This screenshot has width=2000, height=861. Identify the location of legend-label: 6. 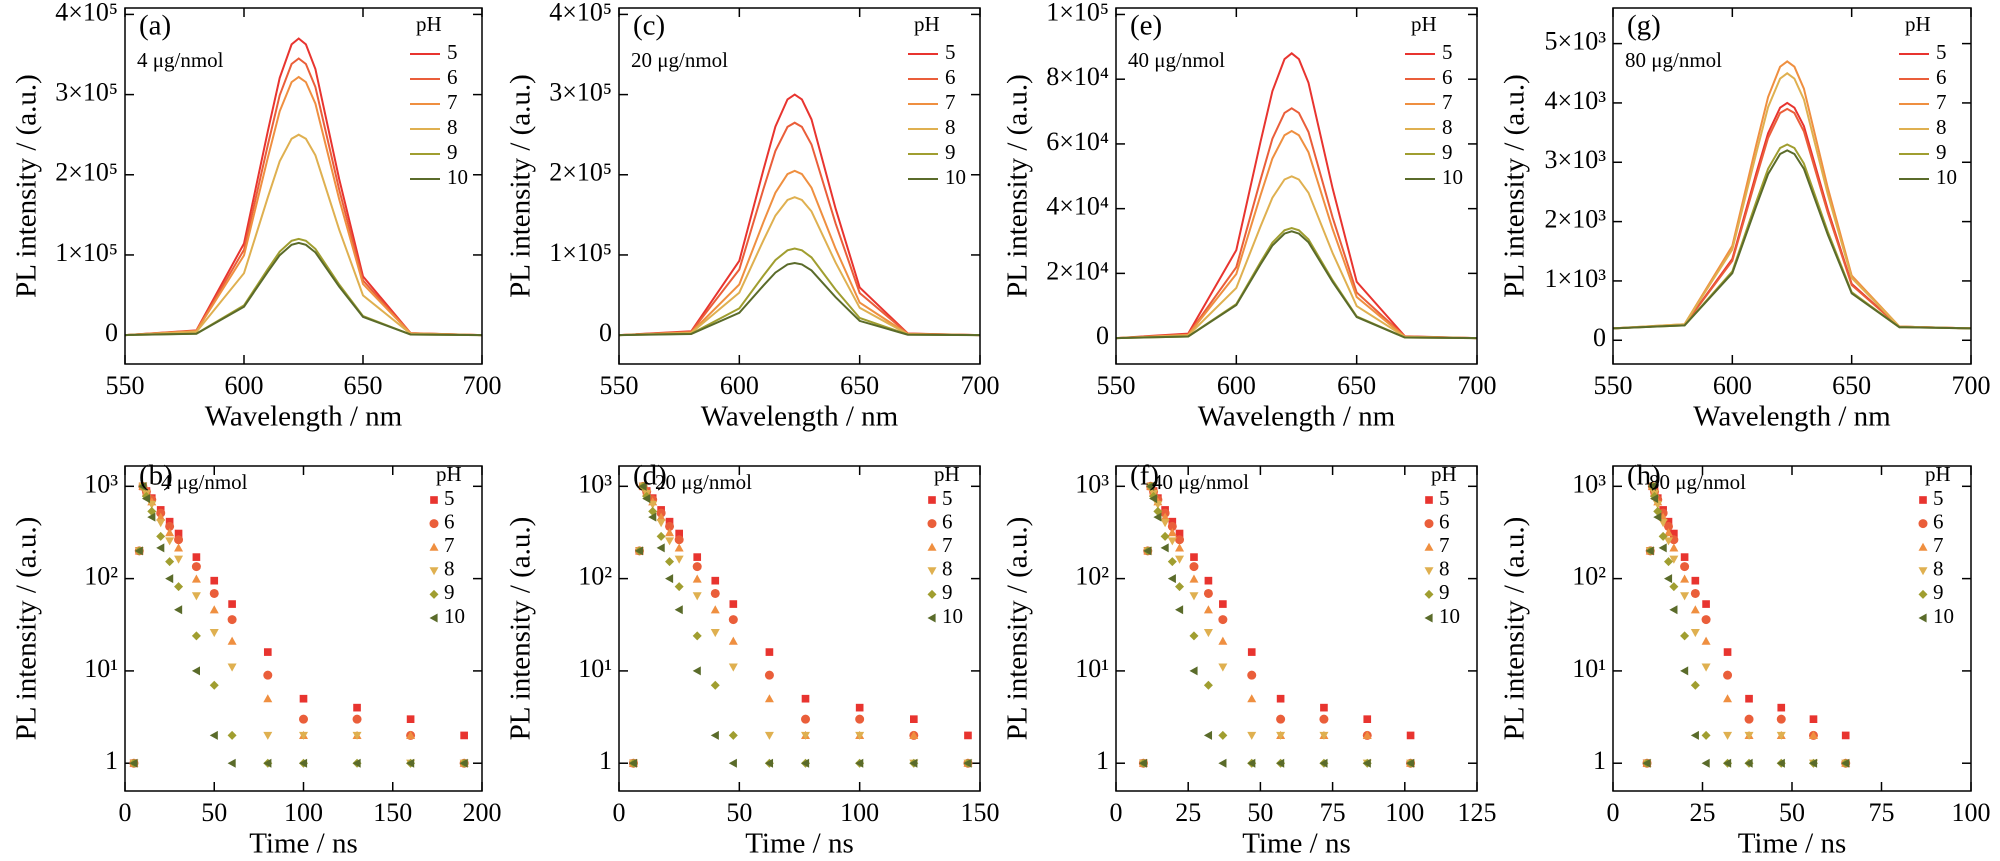
(1444, 521).